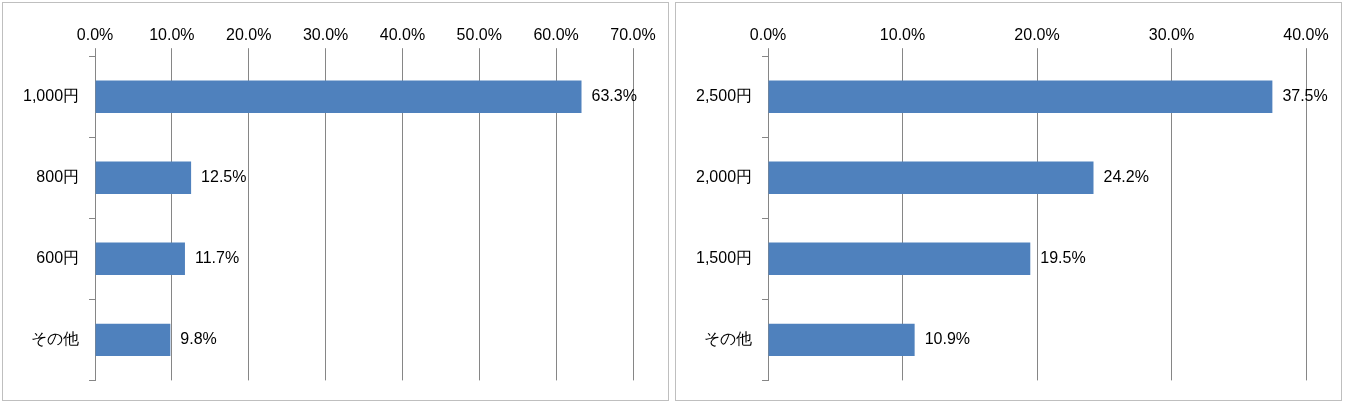 This screenshot has width=1345, height=403. What do you see at coordinates (556, 35) in the screenshot?
I see `x-tick-label: 60.0%` at bounding box center [556, 35].